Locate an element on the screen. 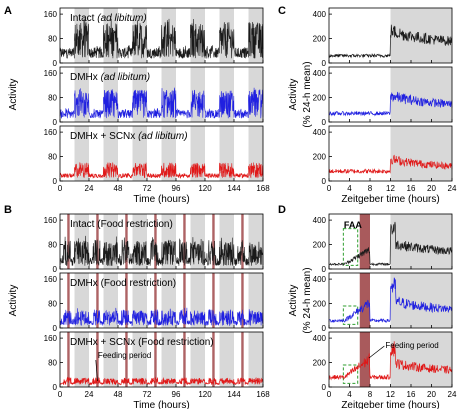 The height and width of the screenshot is (409, 474). y-axis-label: Activity is located at coordinates (13, 301).